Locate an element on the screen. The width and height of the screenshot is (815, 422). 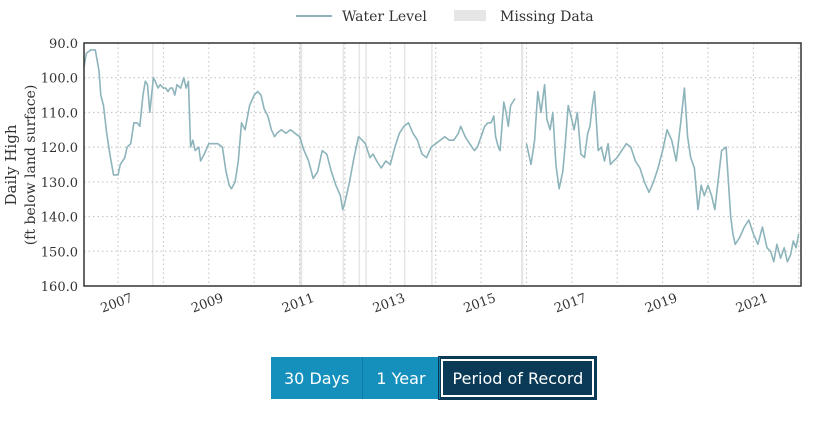
x-tick-label-2017: 2017 is located at coordinates (571, 303).